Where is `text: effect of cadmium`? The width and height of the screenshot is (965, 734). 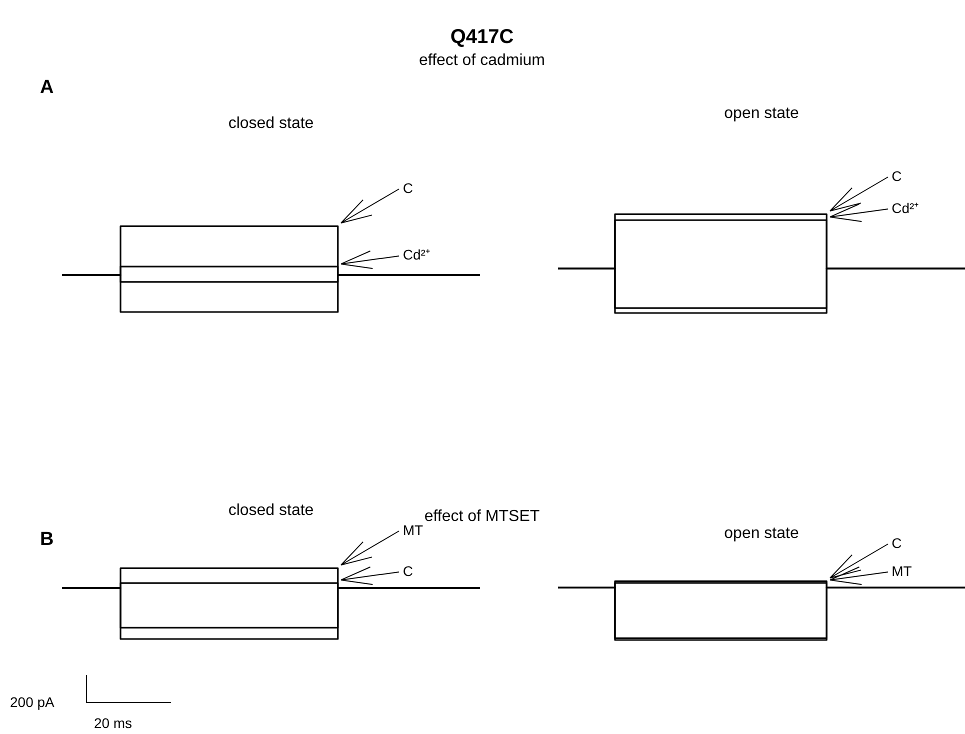 text: effect of cadmium is located at coordinates (482, 61).